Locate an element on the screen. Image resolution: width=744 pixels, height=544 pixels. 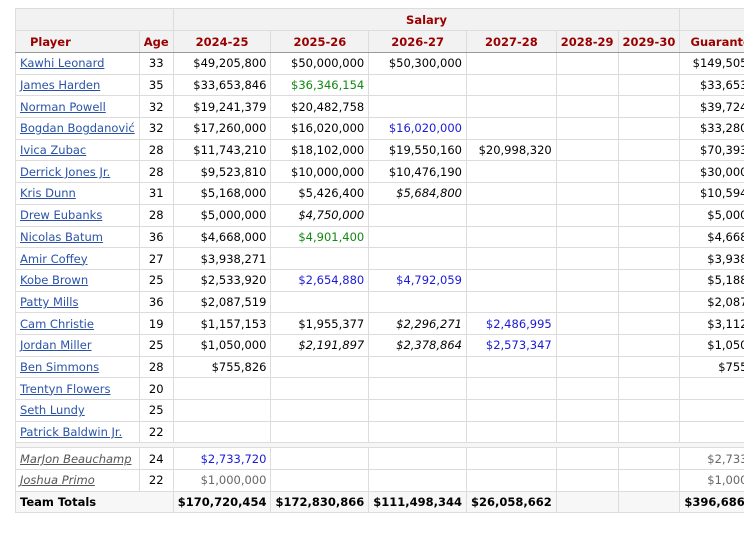
col-header-age: Age is located at coordinates (156, 41).